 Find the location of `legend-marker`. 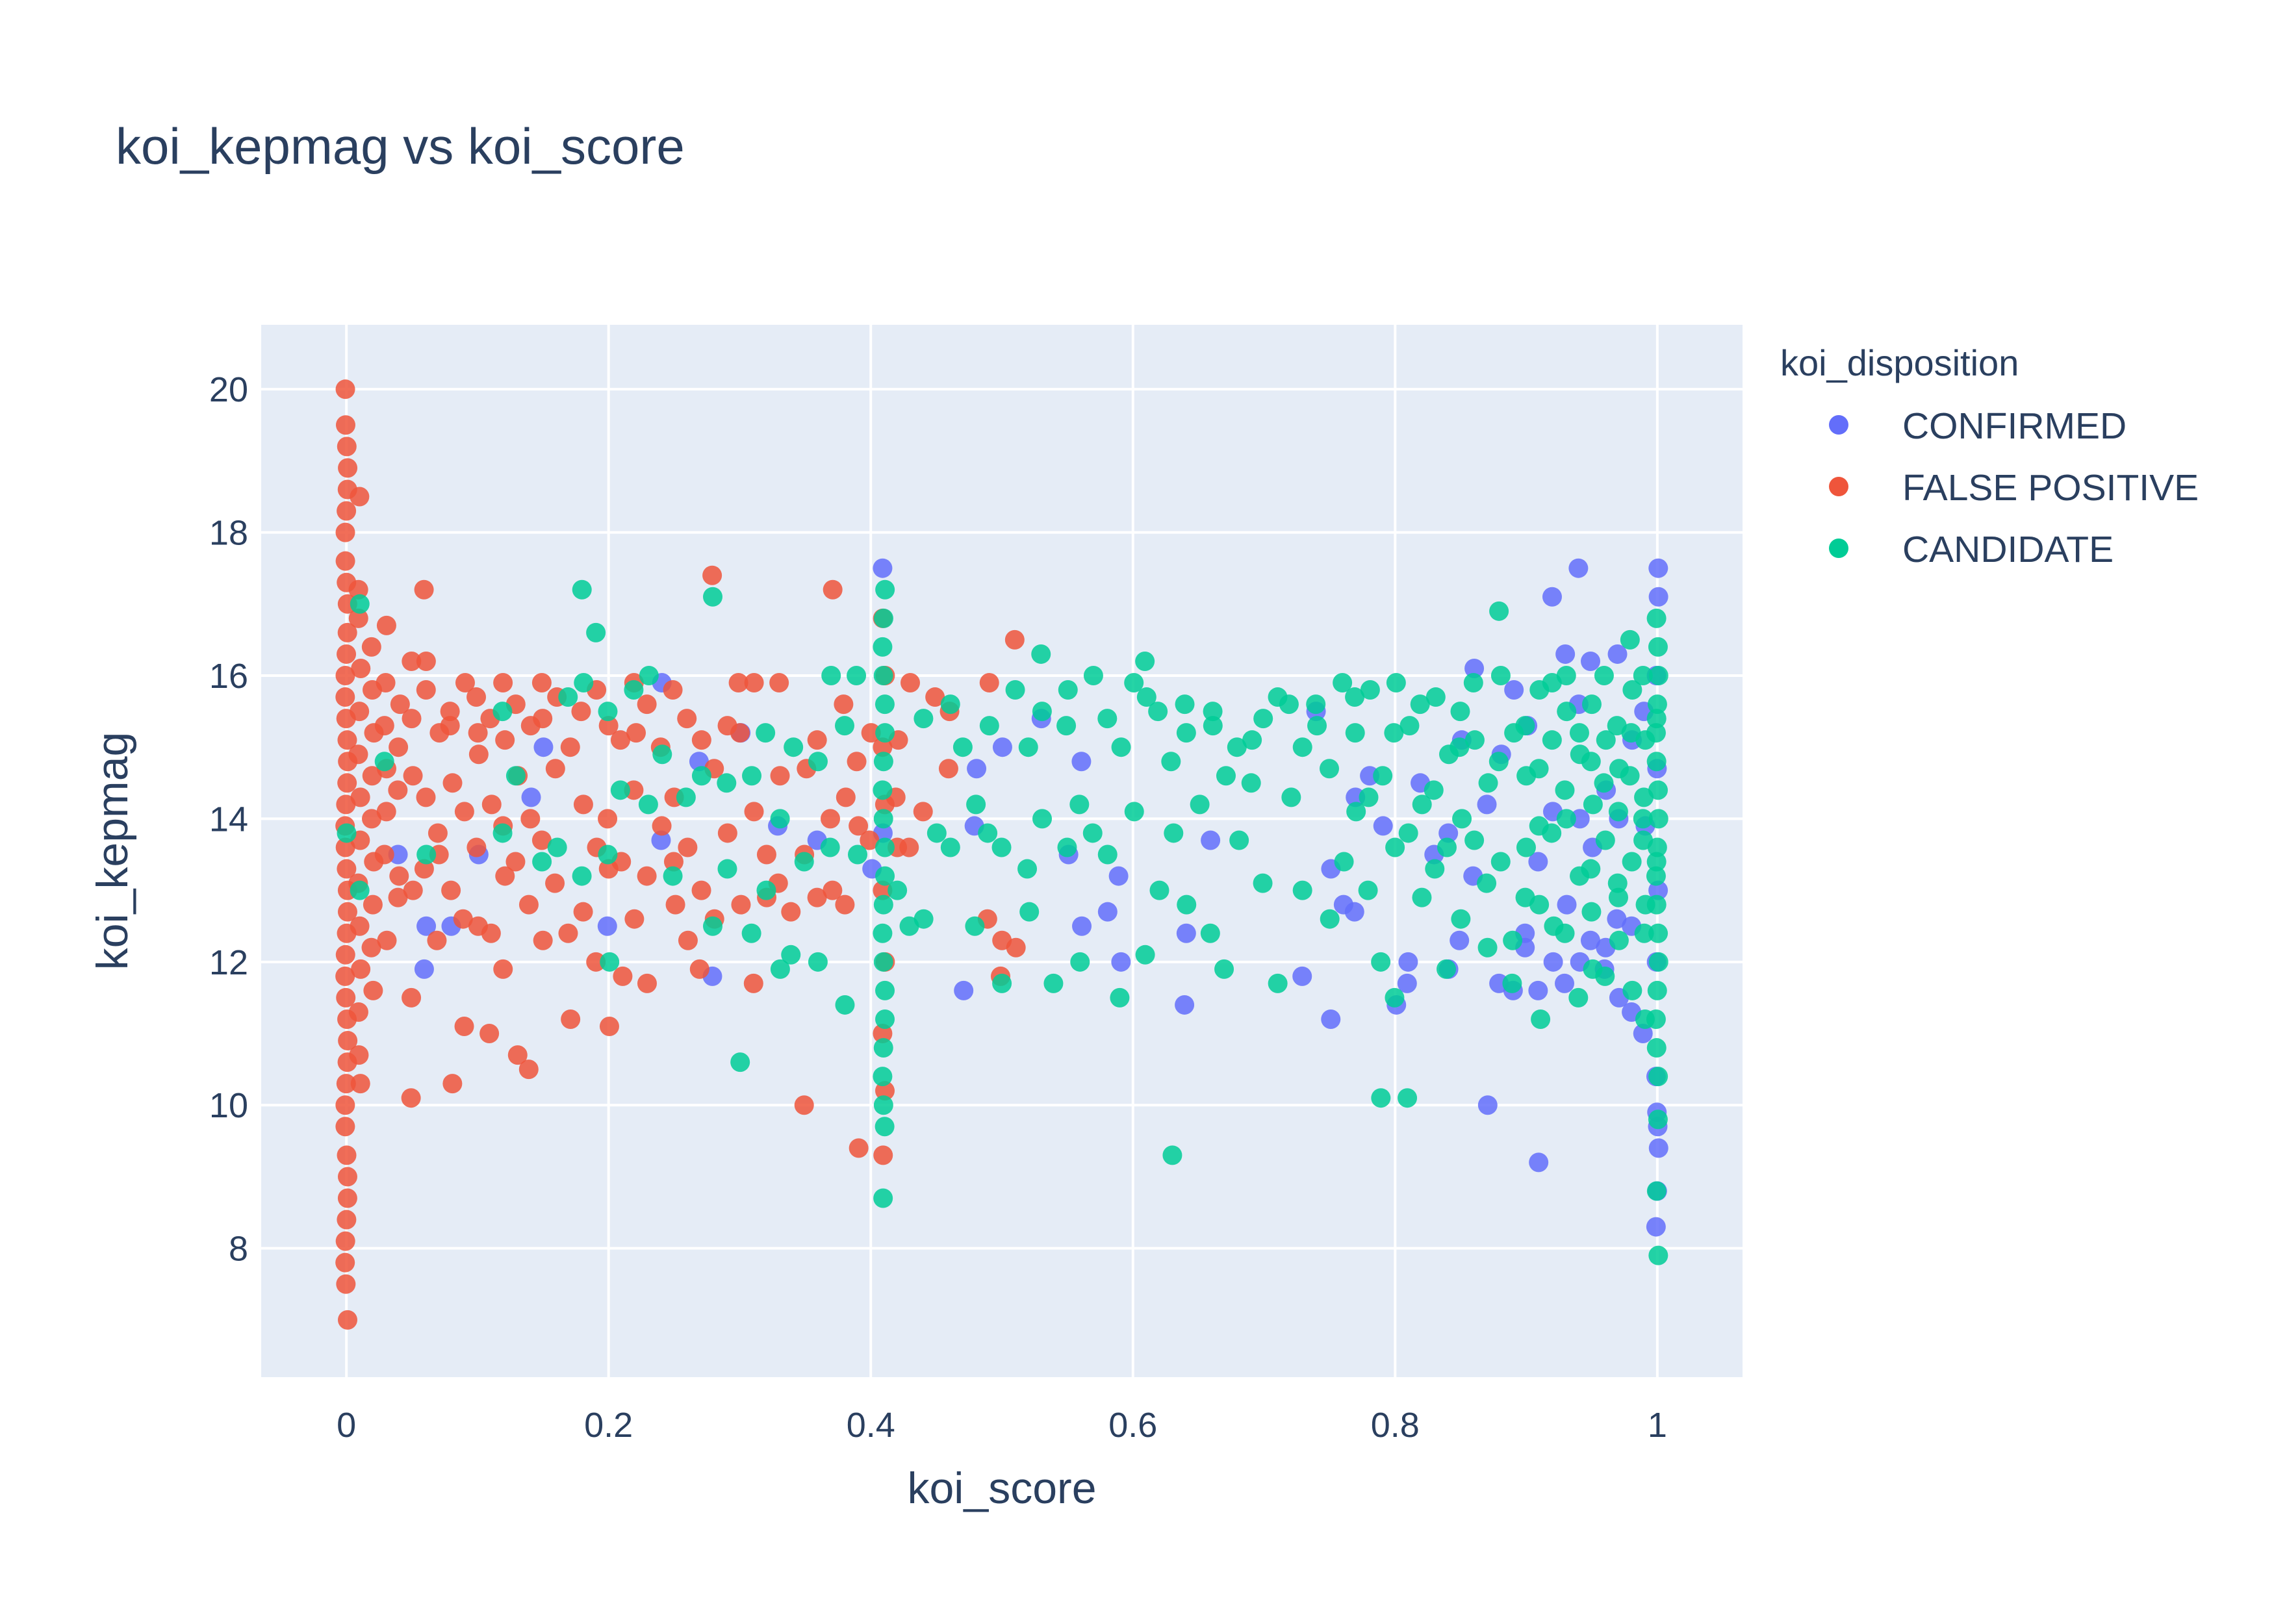

legend-marker is located at coordinates (1838, 486).